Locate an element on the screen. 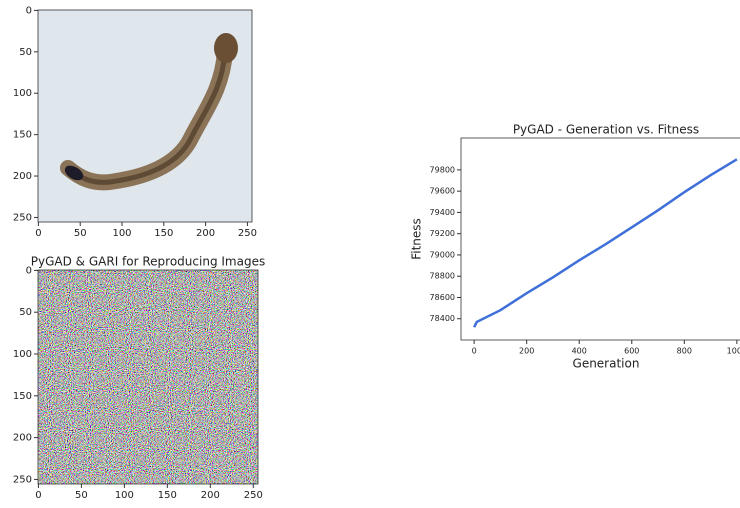 This screenshot has width=740, height=508. x-tick-label: 1000 is located at coordinates (733, 351).